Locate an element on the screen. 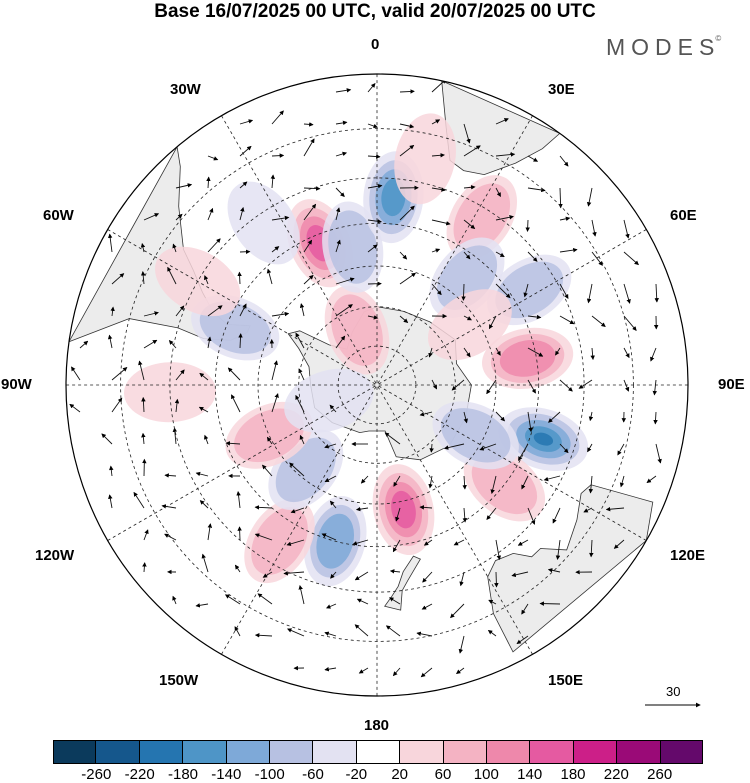 Image resolution: width=750 pixels, height=783 pixels. colorbar-tick-label: 220 is located at coordinates (616, 774).